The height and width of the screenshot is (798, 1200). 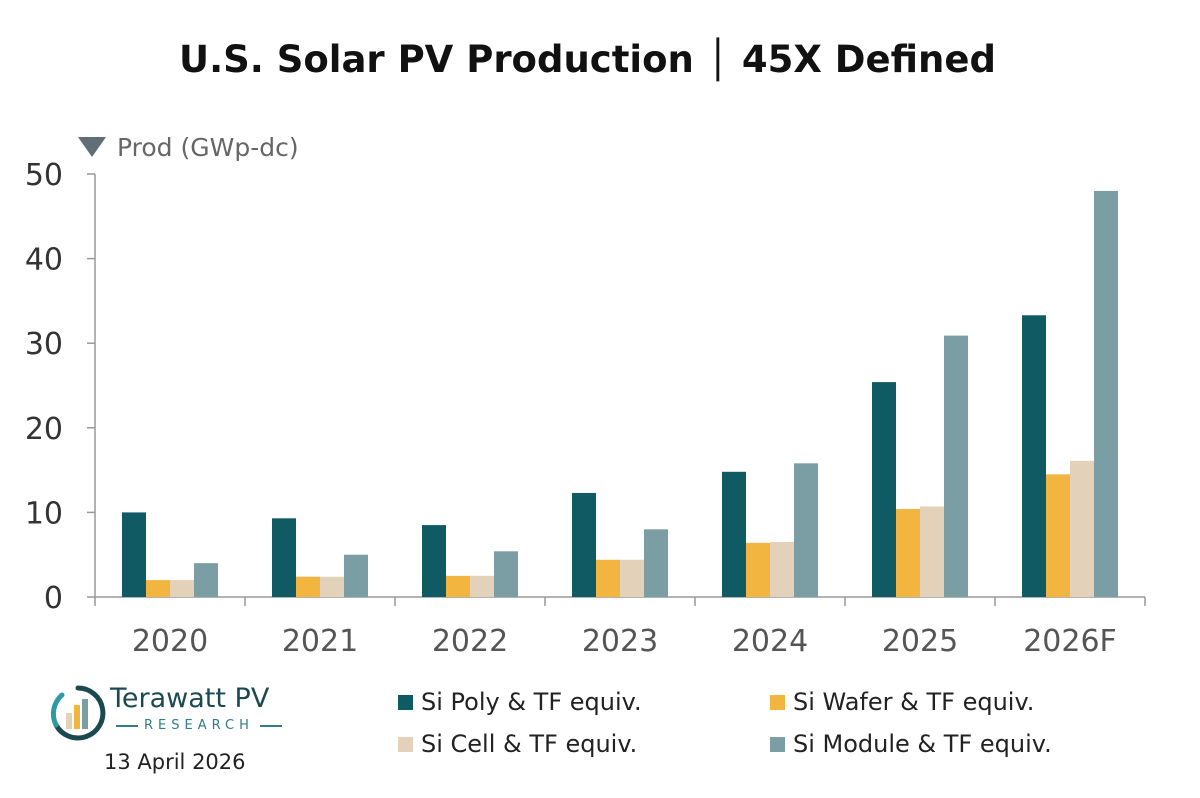 I want to click on logo-name: Terawatt PV, so click(x=190, y=698).